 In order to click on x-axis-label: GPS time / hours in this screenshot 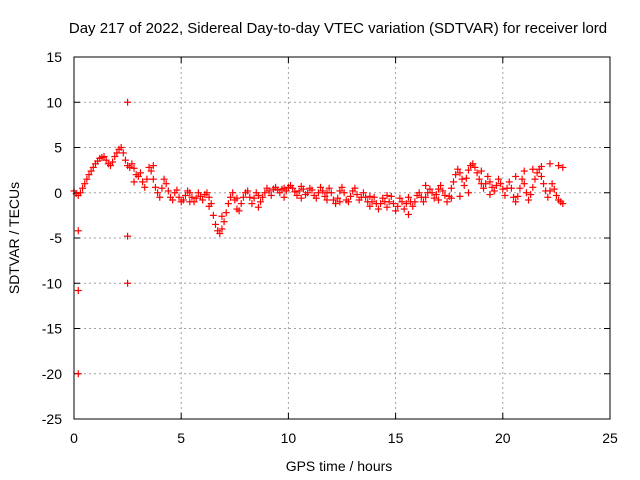, I will do `click(339, 466)`.